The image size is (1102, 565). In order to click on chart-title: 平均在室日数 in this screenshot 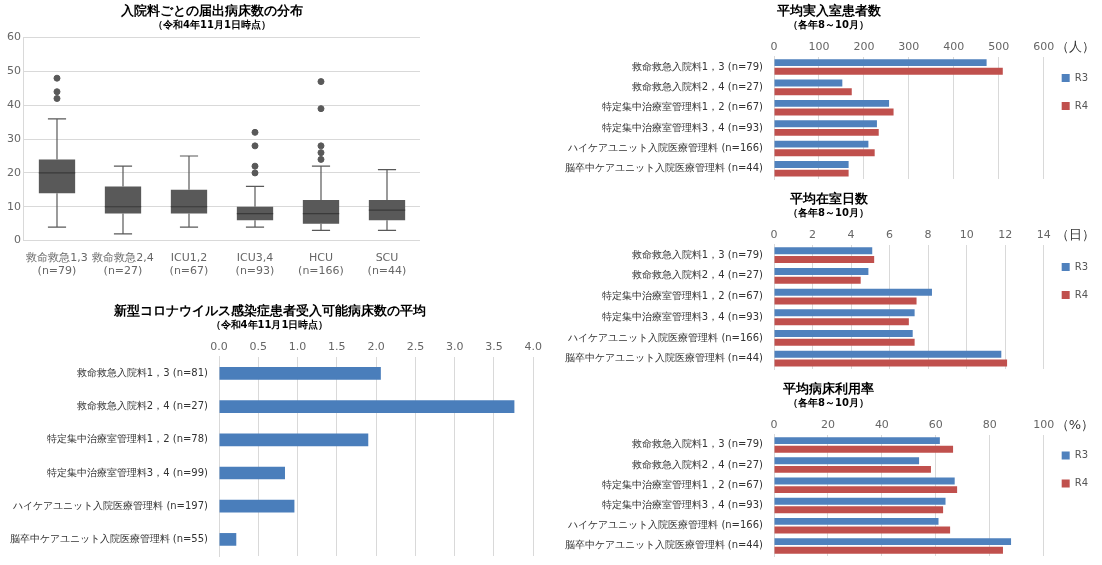, I will do `click(828, 199)`.